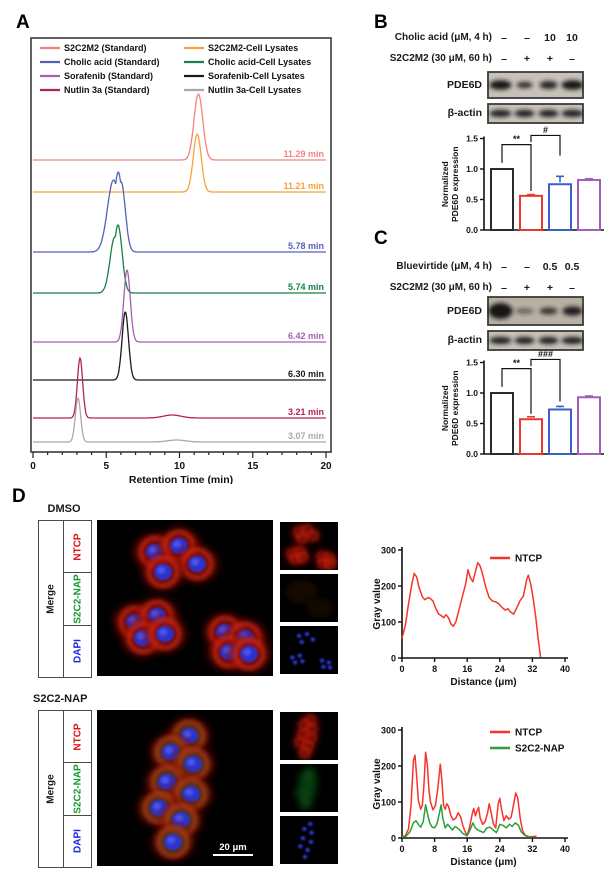 The image size is (614, 874). What do you see at coordinates (565, 849) in the screenshot?
I see `x-tick-label: 40` at bounding box center [565, 849].